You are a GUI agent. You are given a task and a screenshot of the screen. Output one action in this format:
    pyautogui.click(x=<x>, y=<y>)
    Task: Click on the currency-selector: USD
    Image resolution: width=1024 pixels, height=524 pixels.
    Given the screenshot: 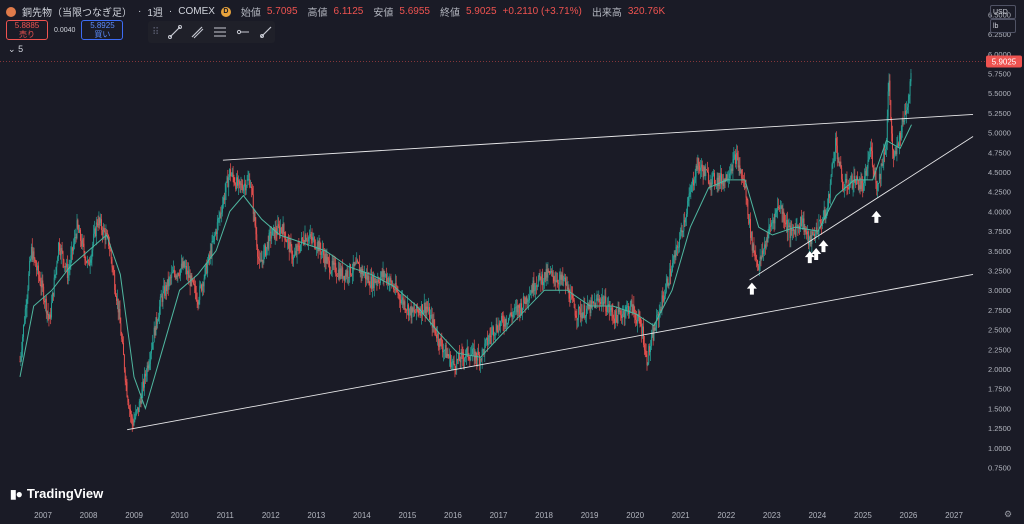 What is the action you would take?
    pyautogui.click(x=1003, y=12)
    